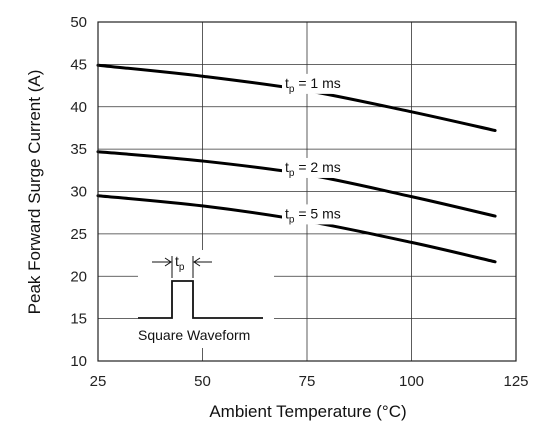  I want to click on y-tick-label: 10, so click(78, 361).